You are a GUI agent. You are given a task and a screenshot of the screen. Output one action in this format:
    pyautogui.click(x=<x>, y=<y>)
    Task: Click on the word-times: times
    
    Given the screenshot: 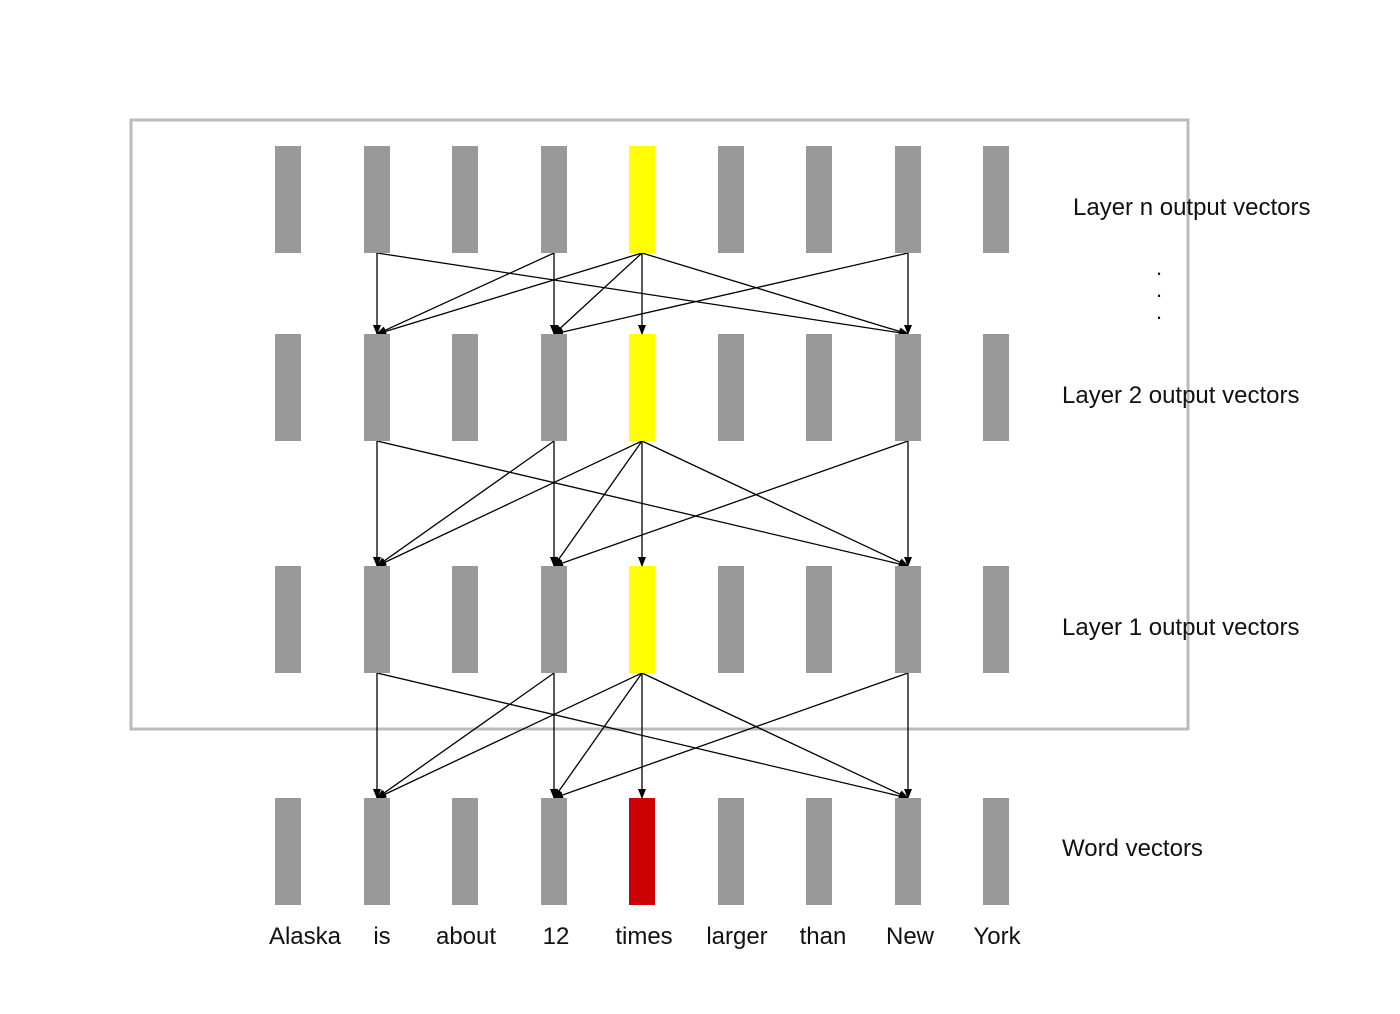 What is the action you would take?
    pyautogui.click(x=643, y=936)
    